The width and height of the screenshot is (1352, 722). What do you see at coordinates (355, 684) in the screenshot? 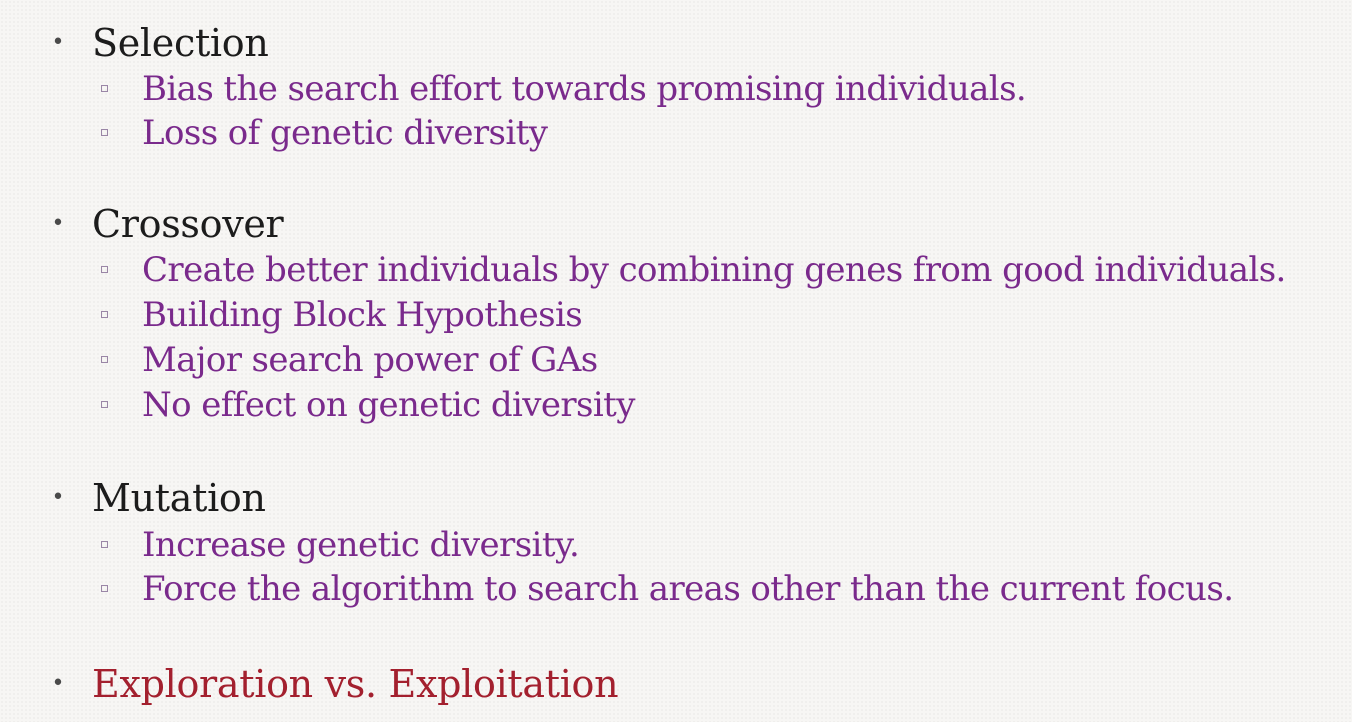
I see `heading-exploration-vs-exploitation: Exploration vs. Exploitation` at bounding box center [355, 684].